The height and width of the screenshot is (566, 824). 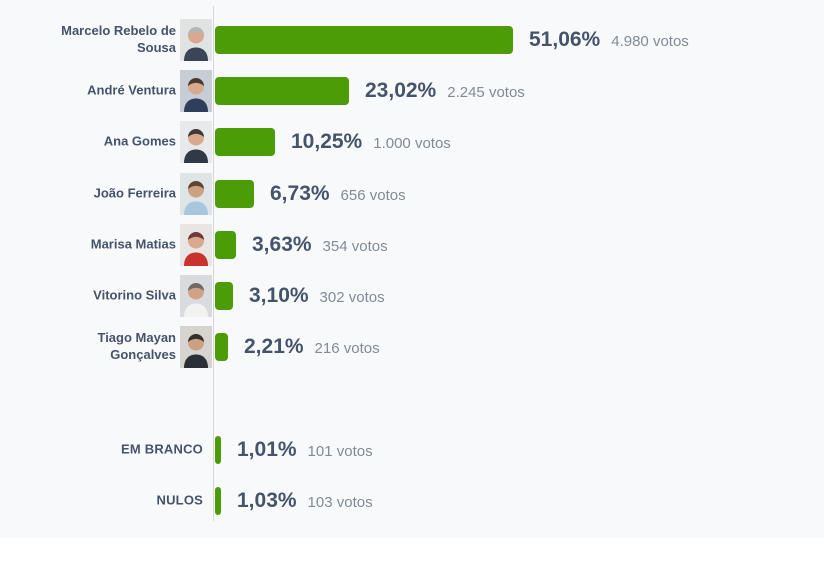 What do you see at coordinates (412, 347) in the screenshot?
I see `result-row: Tiago Mayan Gonçalves 2,21% 216 votos` at bounding box center [412, 347].